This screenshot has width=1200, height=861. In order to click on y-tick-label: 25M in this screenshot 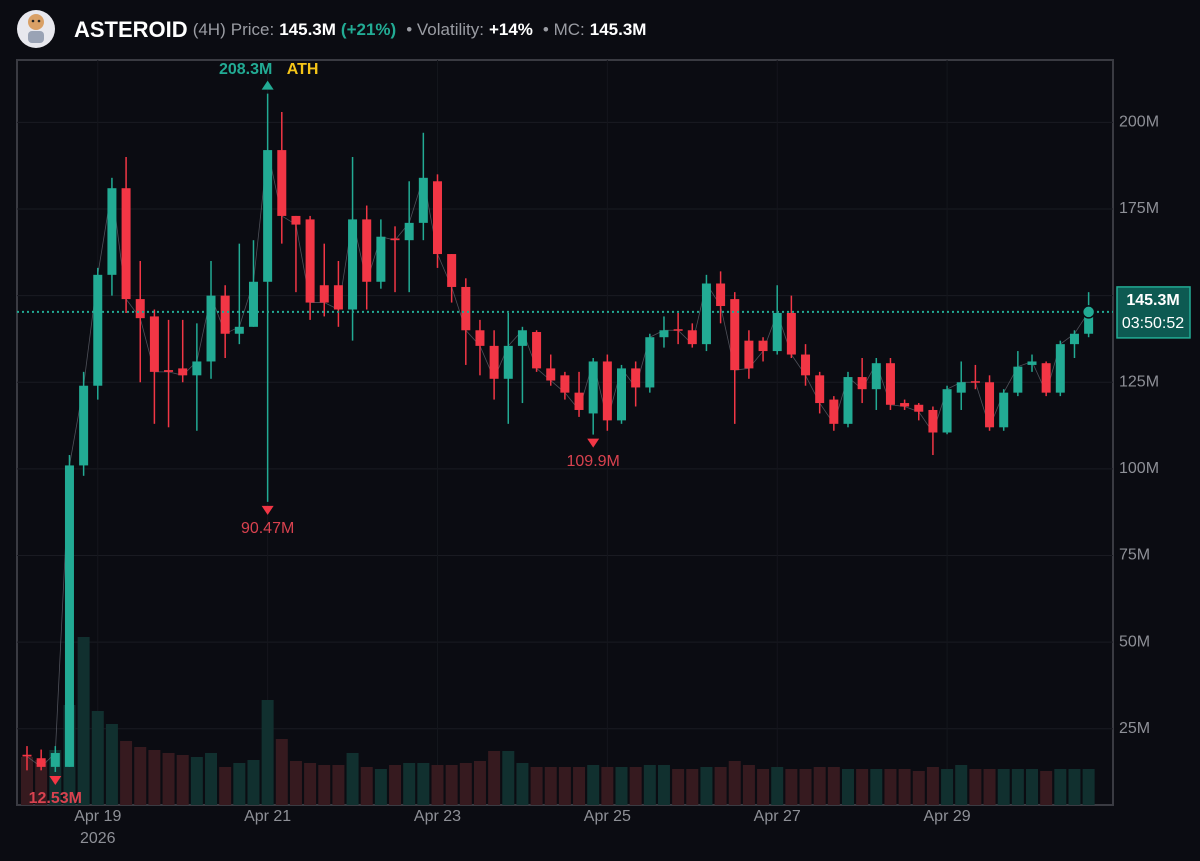, I will do `click(1134, 728)`.